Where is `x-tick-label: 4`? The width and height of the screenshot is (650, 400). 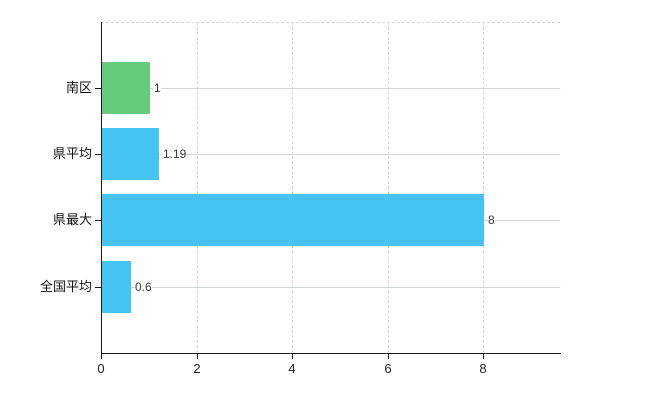 x-tick-label: 4 is located at coordinates (292, 368).